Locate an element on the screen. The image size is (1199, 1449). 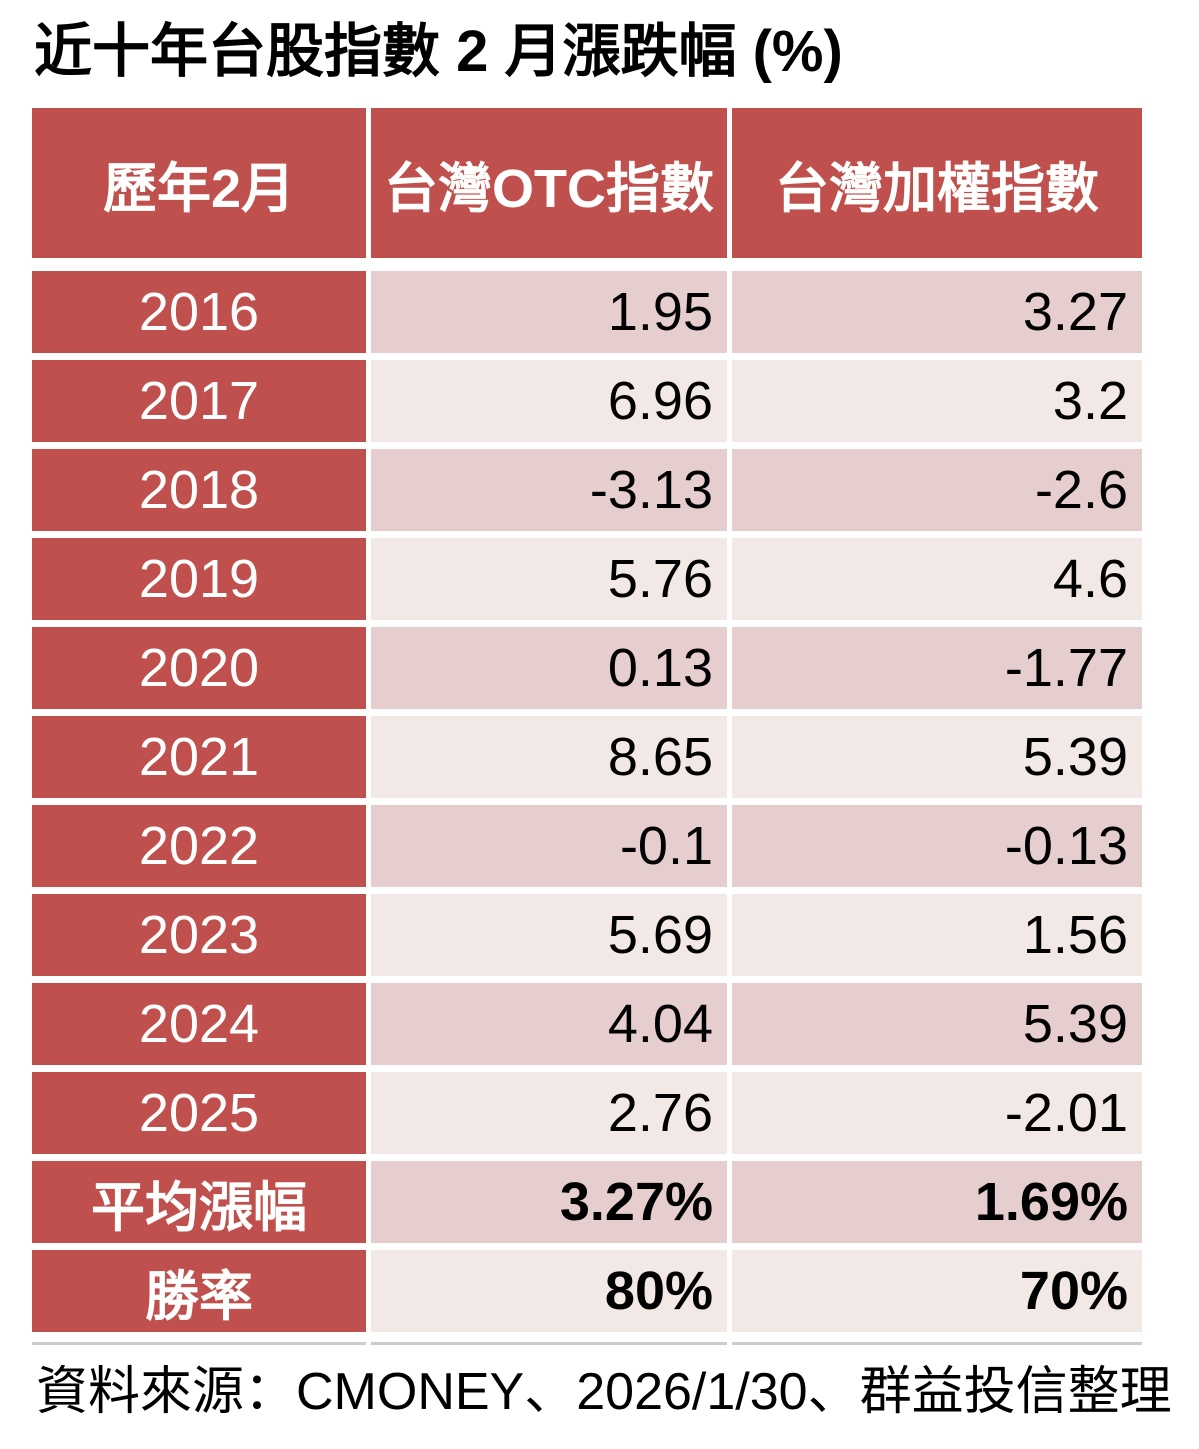
table-row: 2018 -3.13 -2.6 is located at coordinates (587, 490).